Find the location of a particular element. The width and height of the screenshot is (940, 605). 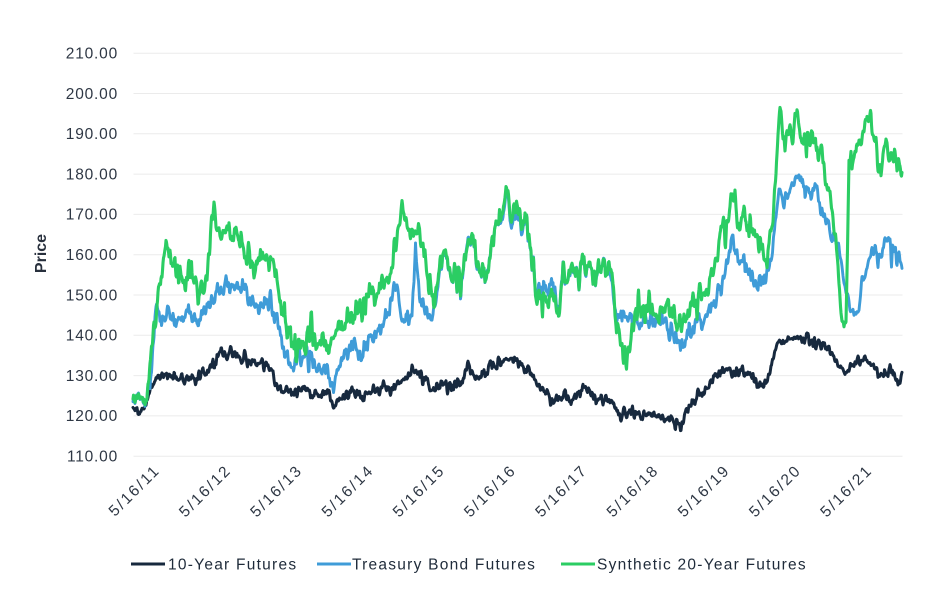

svg-text: 110.00 is located at coordinates (92, 457).